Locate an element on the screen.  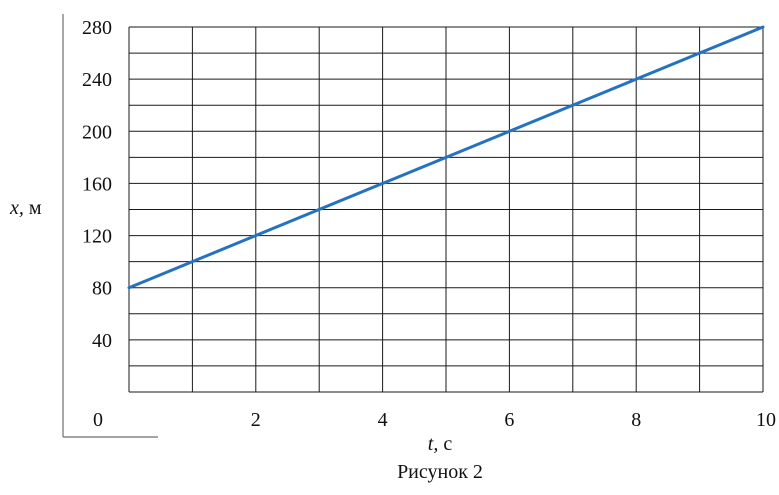
y-tick-label: 280 is located at coordinates (97, 28).